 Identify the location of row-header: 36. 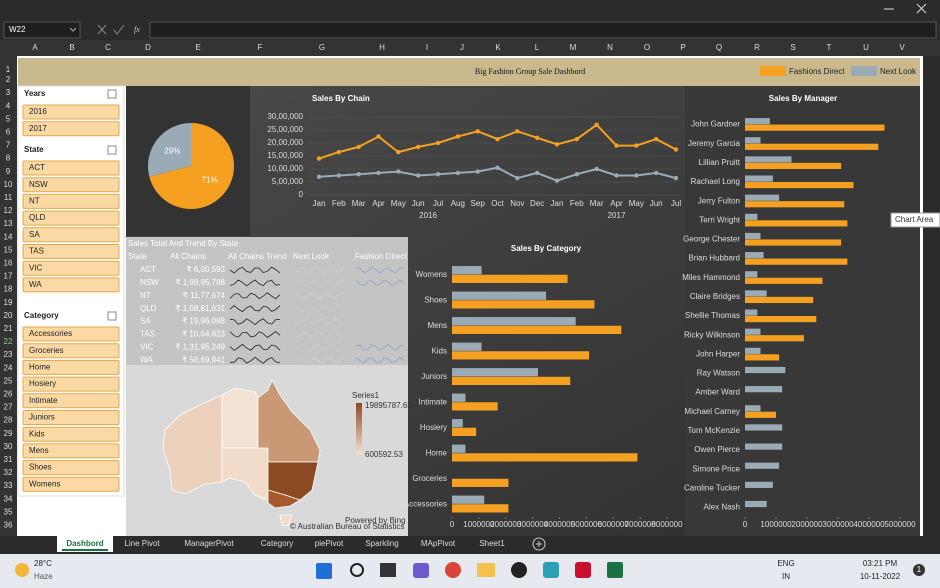
(8, 525).